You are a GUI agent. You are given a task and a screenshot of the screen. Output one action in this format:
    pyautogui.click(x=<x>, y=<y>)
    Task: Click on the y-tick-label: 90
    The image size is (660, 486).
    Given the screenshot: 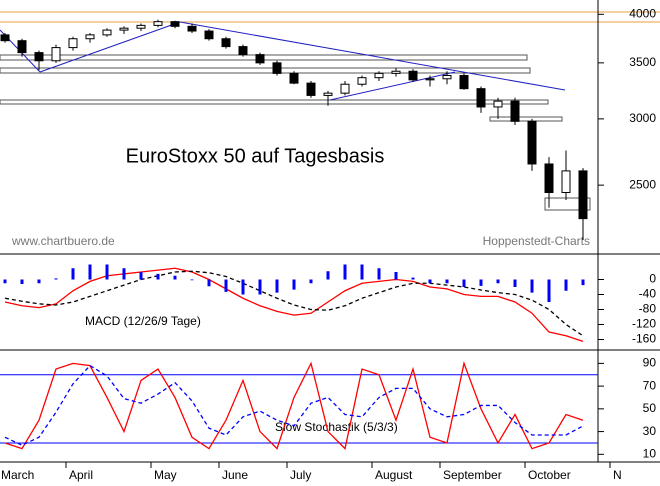 What is the action you would take?
    pyautogui.click(x=650, y=363)
    